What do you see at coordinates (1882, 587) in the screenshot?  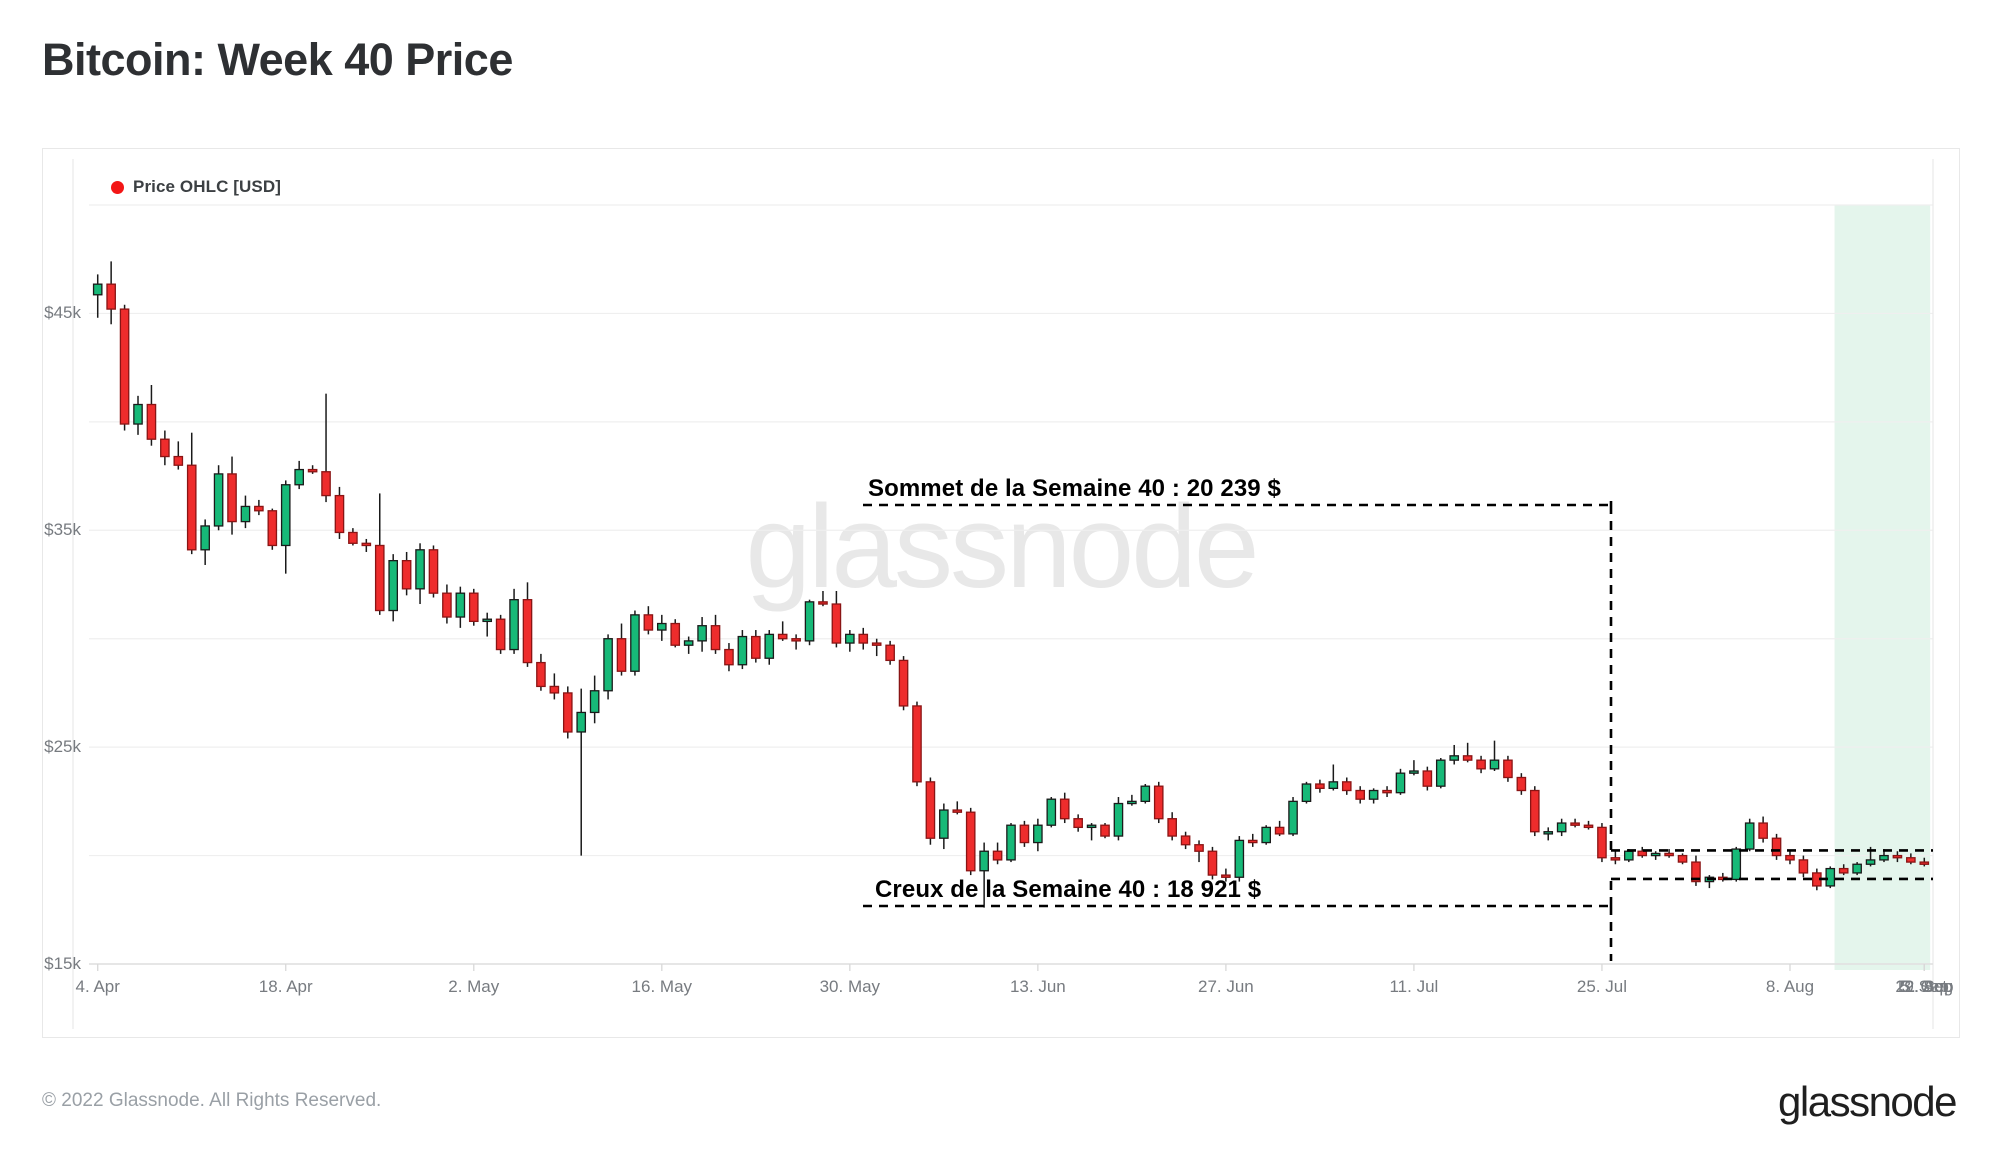 I see `week40-highlight-band` at bounding box center [1882, 587].